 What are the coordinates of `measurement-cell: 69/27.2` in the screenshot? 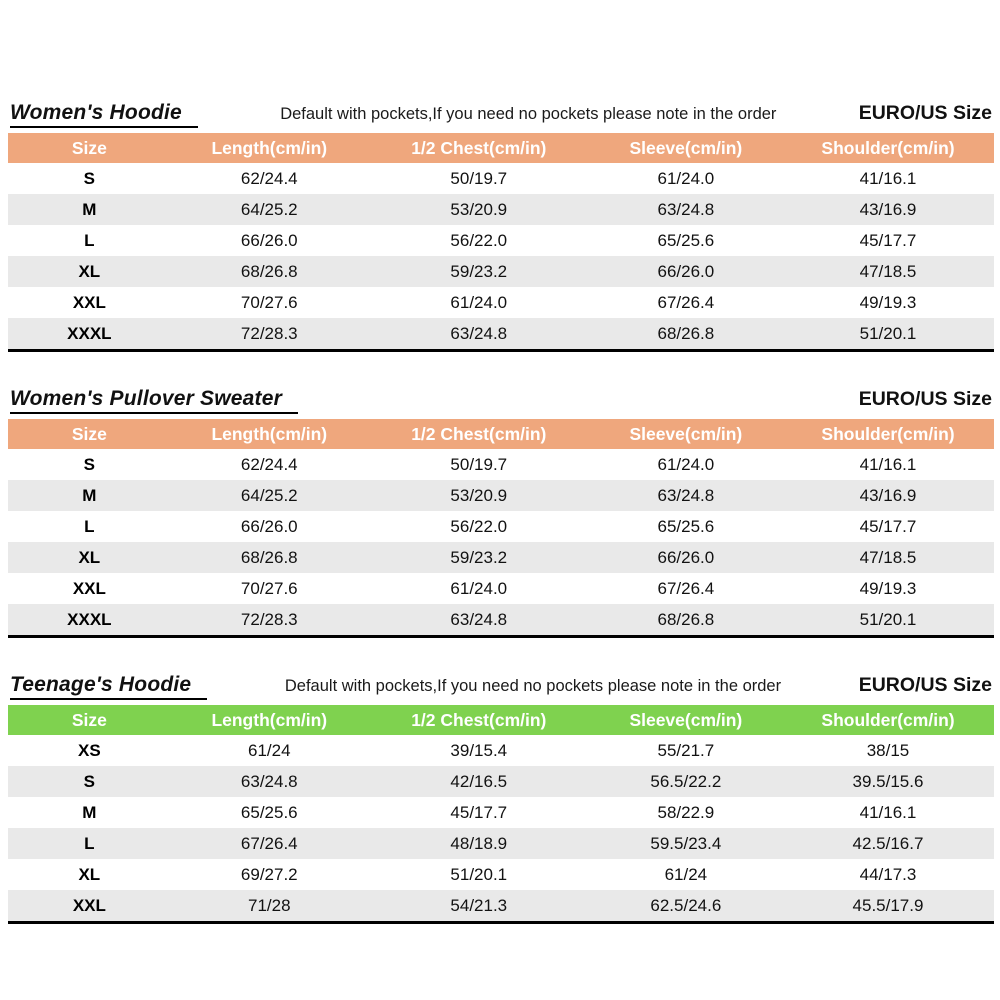 It's located at (269, 874).